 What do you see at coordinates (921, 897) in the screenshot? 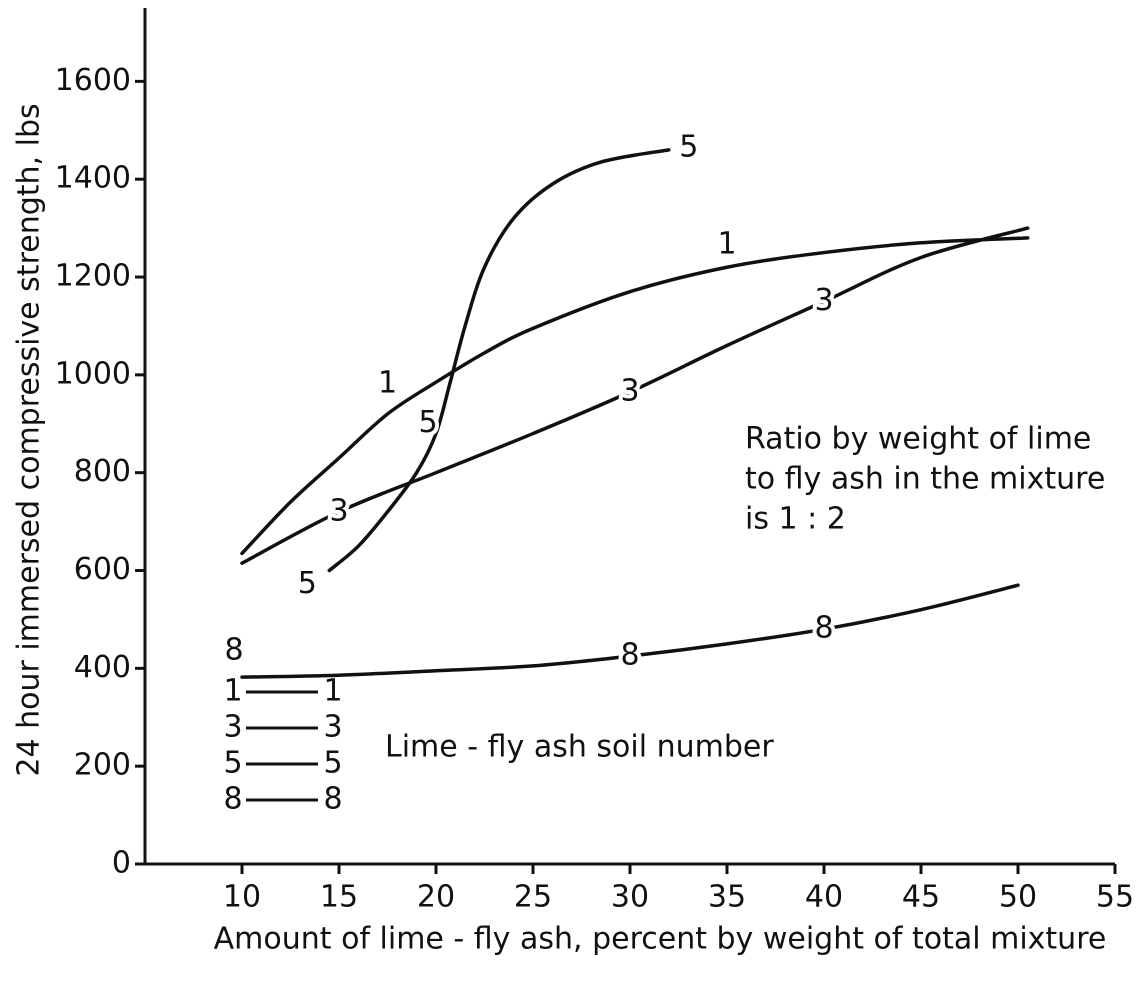
I see `x-tick-label: 45` at bounding box center [921, 897].